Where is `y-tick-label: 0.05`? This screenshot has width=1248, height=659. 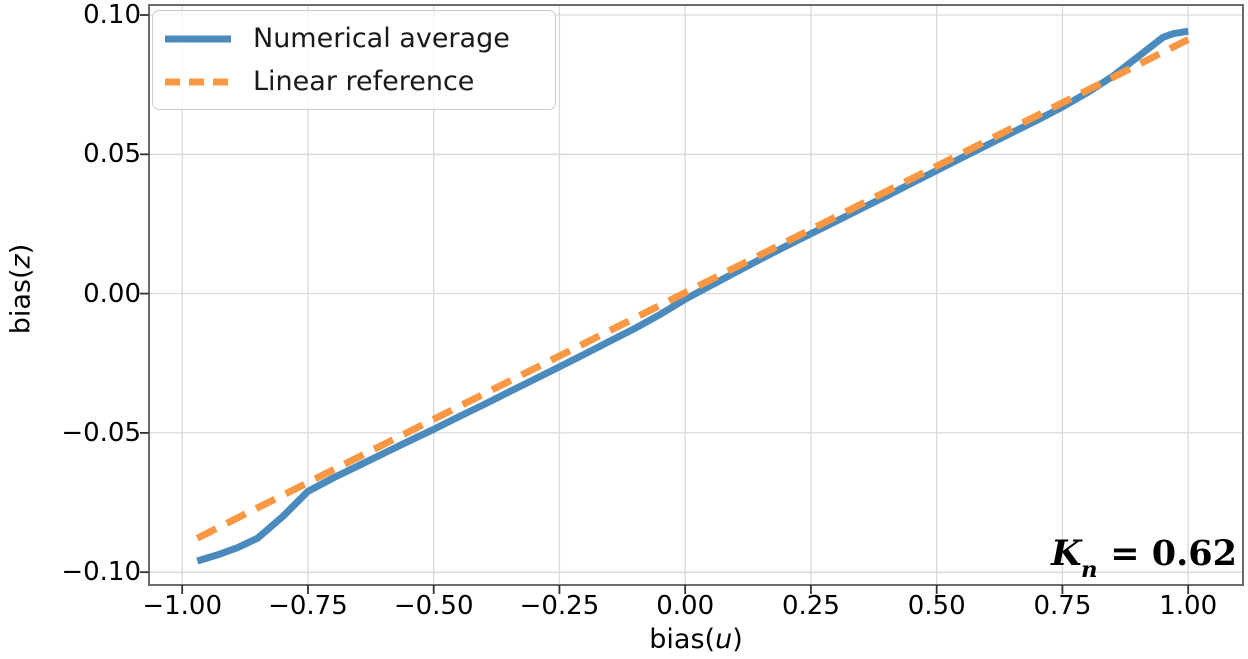 y-tick-label: 0.05 is located at coordinates (112, 154).